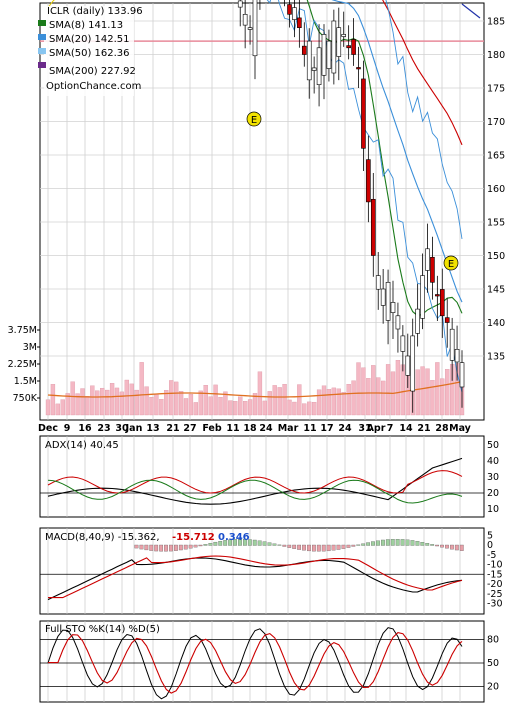 This screenshot has height=706, width=526. Describe the element at coordinates (364, 428) in the screenshot. I see `x-tick-label: 31` at that location.